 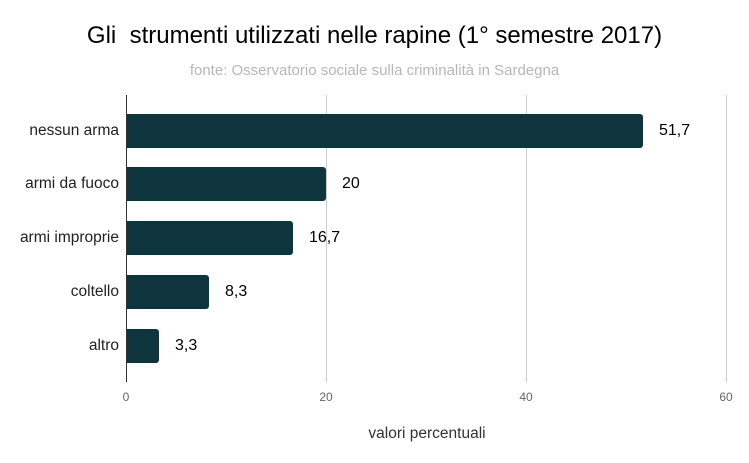 I want to click on x-tick-label: 0, so click(x=126, y=397).